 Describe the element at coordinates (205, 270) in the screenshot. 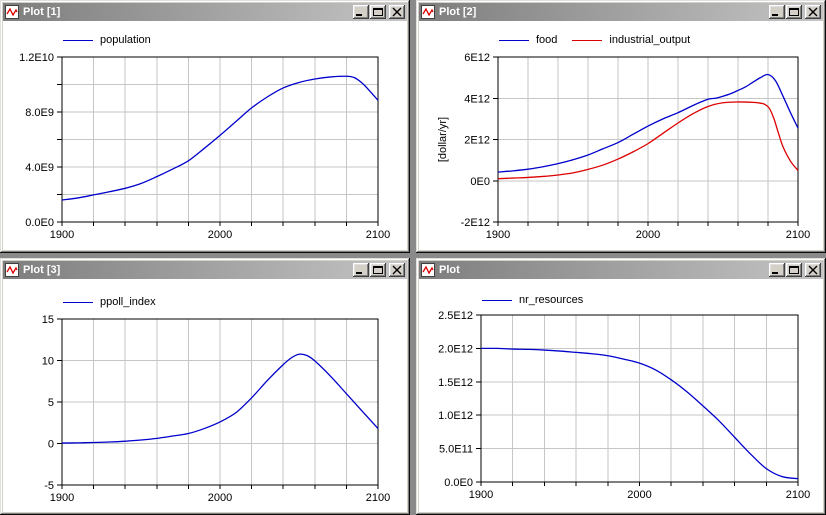

I see `titlebar-3: Plot [3]` at that location.